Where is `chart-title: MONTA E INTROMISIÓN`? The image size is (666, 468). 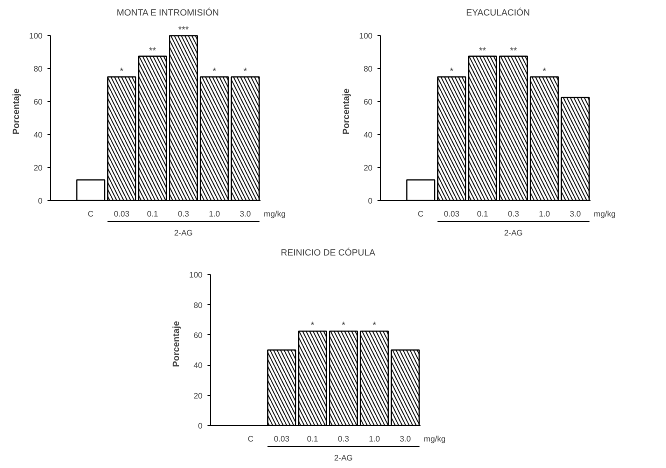
chart-title: MONTA E INTROMISIÓN is located at coordinates (167, 13).